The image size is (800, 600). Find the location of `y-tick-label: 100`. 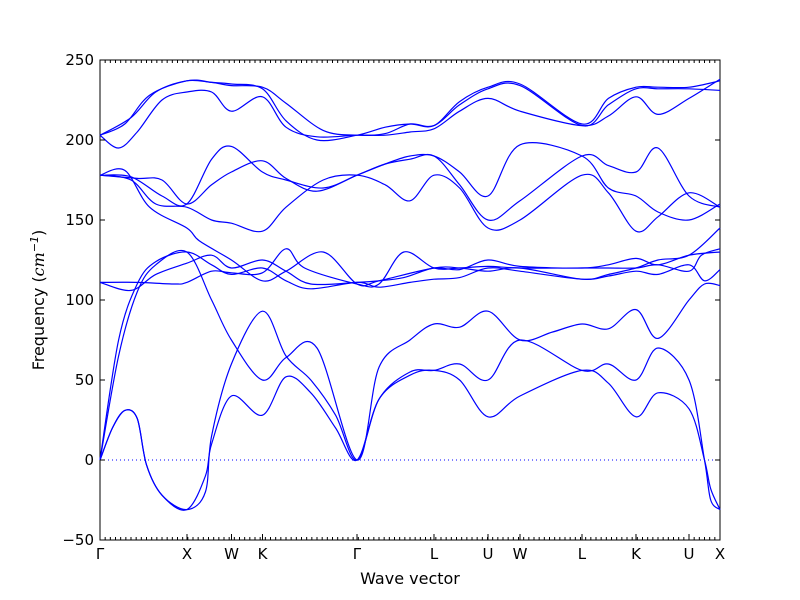

y-tick-label: 100 is located at coordinates (79, 300).